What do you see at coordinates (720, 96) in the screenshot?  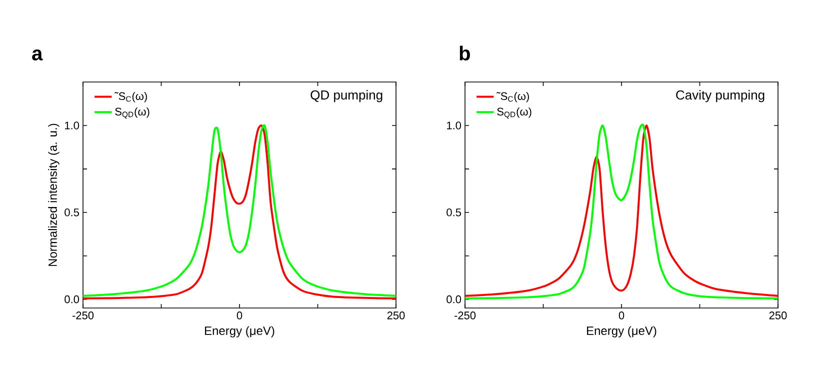 I see `annotation: Cavity pumping` at bounding box center [720, 96].